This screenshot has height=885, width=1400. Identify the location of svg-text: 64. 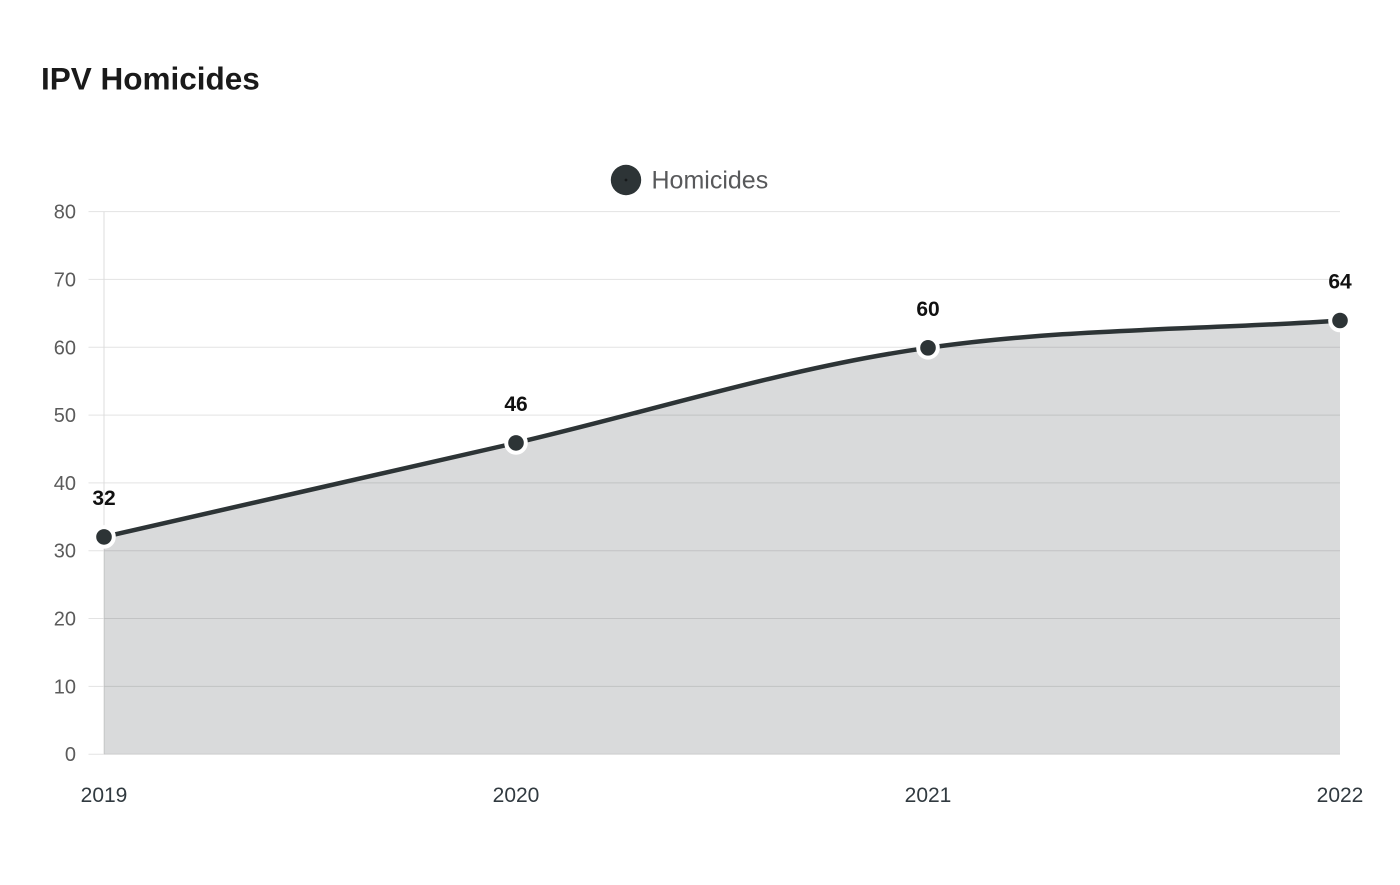
(1340, 282).